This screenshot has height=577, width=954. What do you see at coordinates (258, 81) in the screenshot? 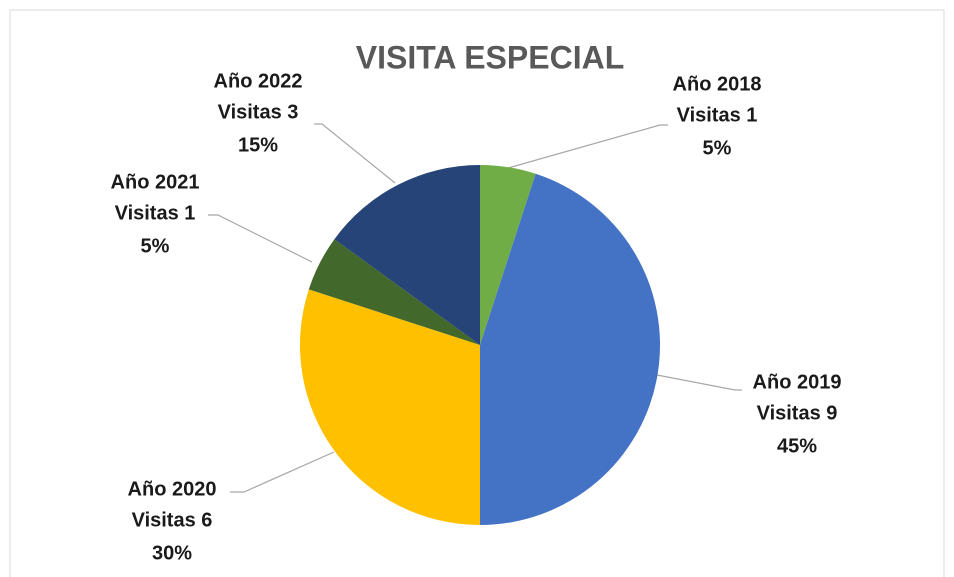
I see `slice-category-label: Año 2022` at bounding box center [258, 81].